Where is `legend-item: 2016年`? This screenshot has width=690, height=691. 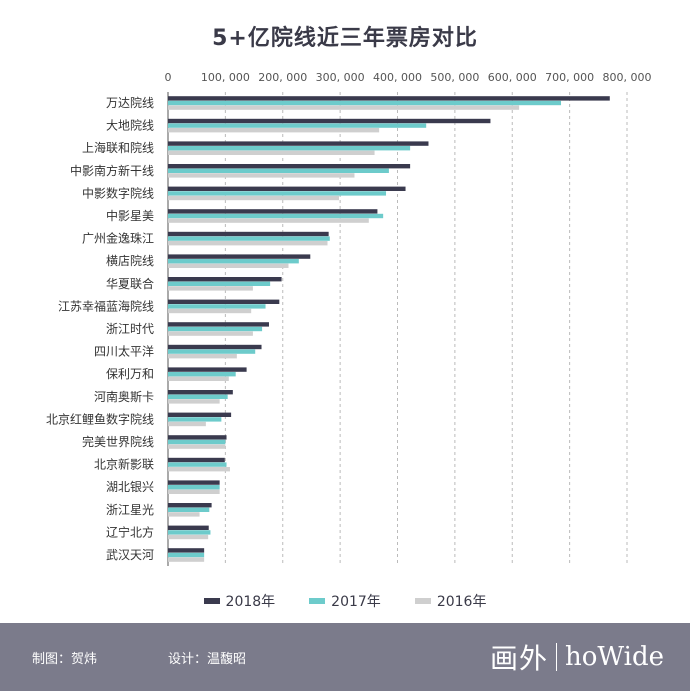
legend-item: 2016年 is located at coordinates (450, 601).